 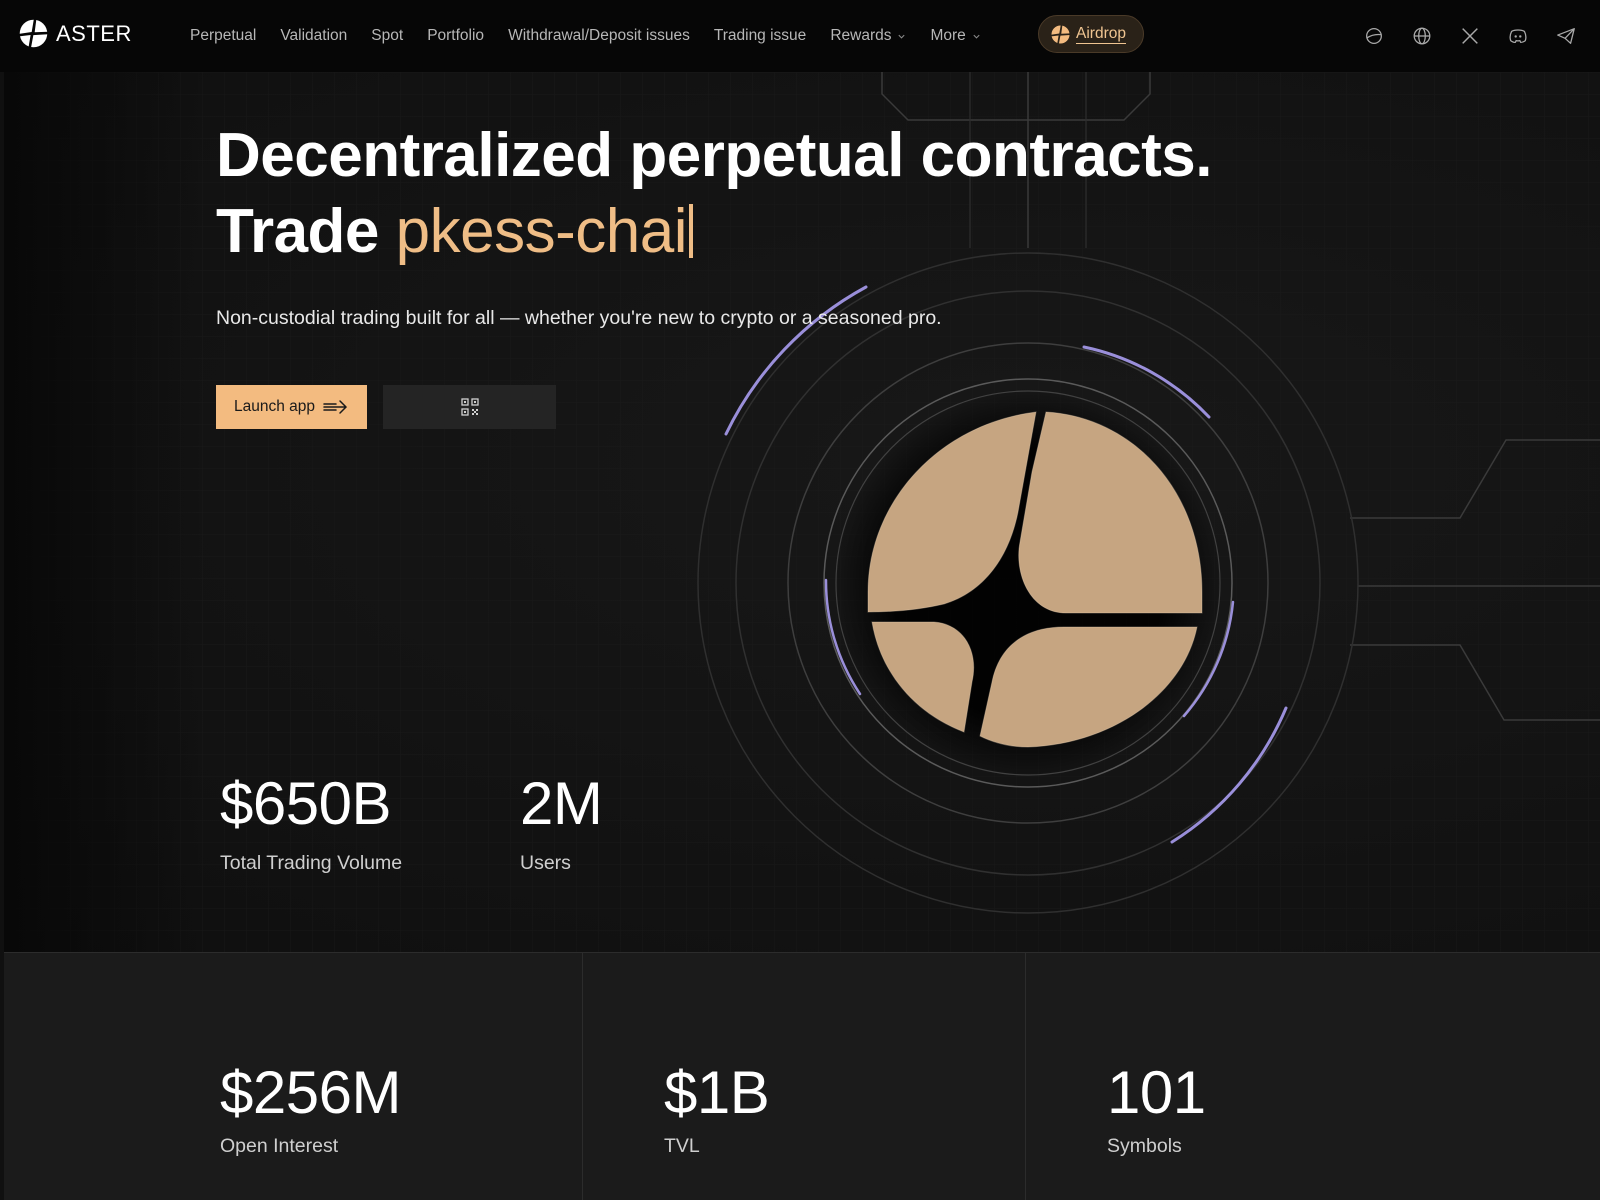 I want to click on language-button, so click(x=1422, y=36).